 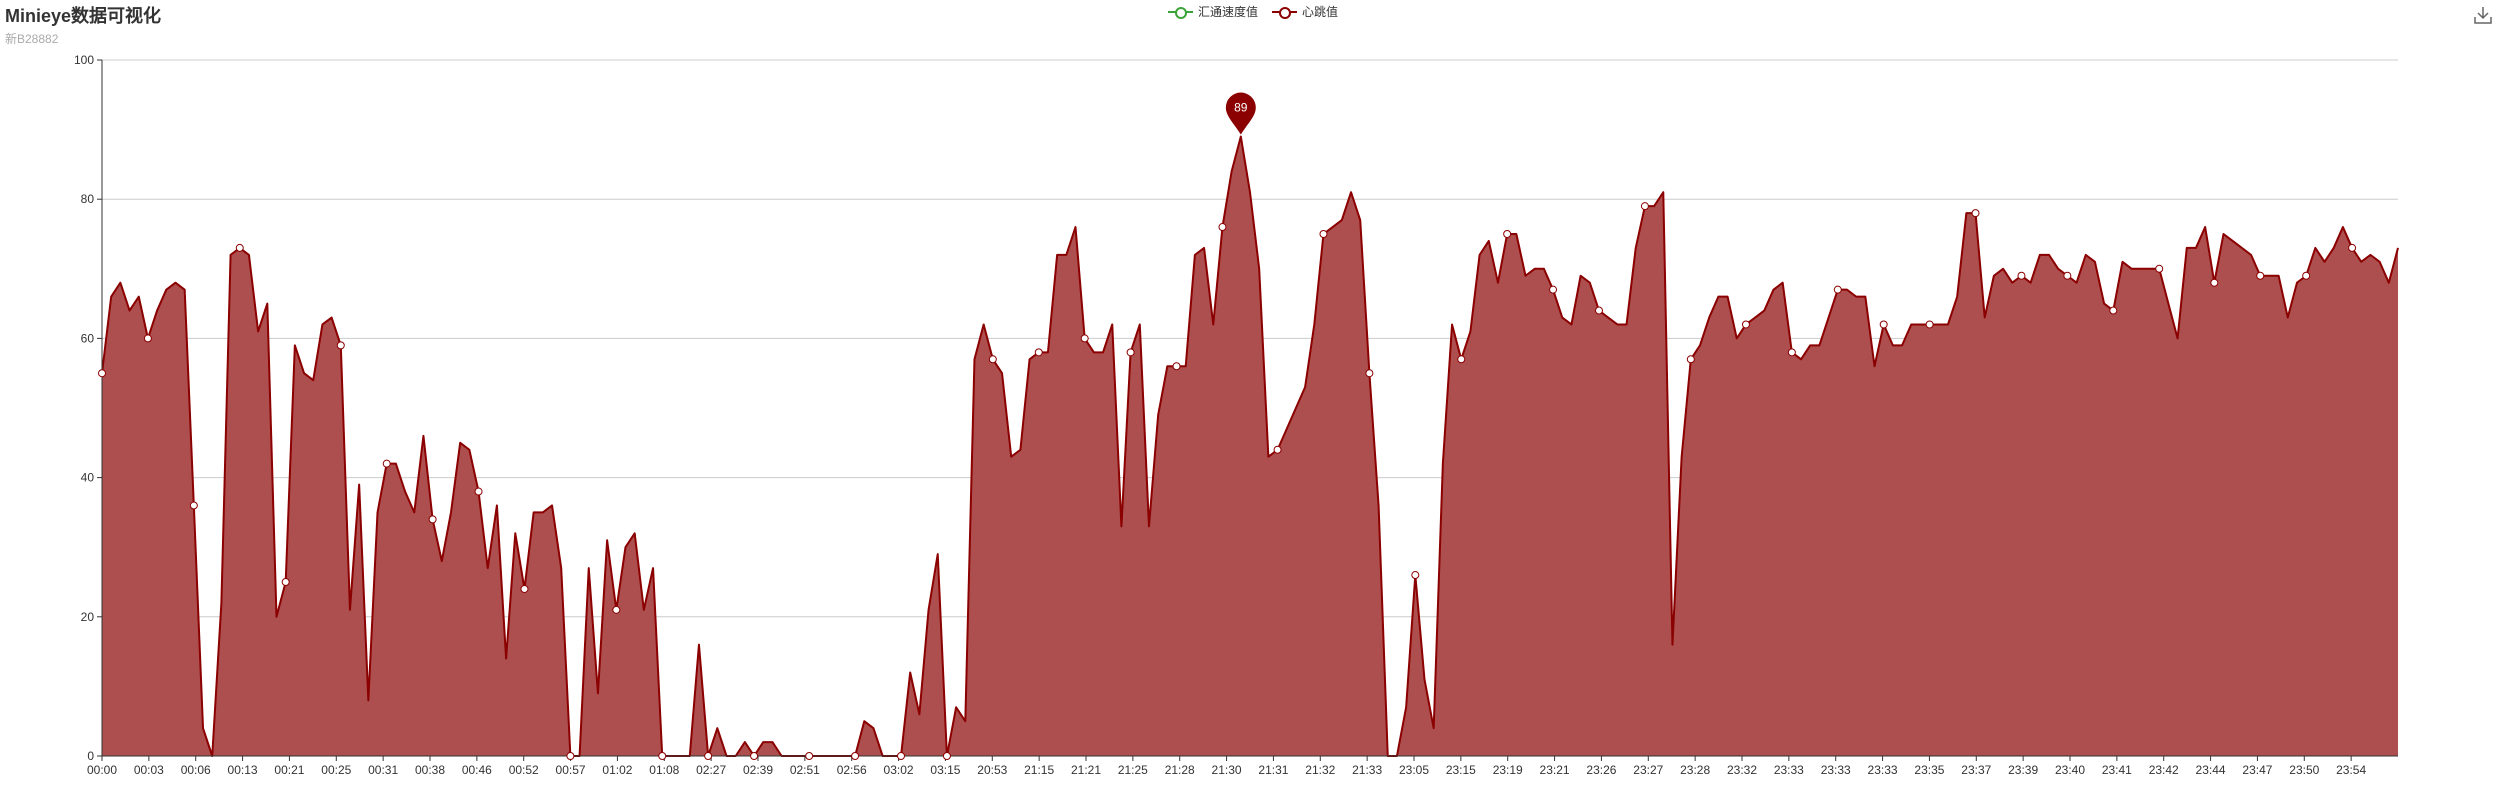 What do you see at coordinates (1227, 770) in the screenshot?
I see `x-tick-label: 21:30` at bounding box center [1227, 770].